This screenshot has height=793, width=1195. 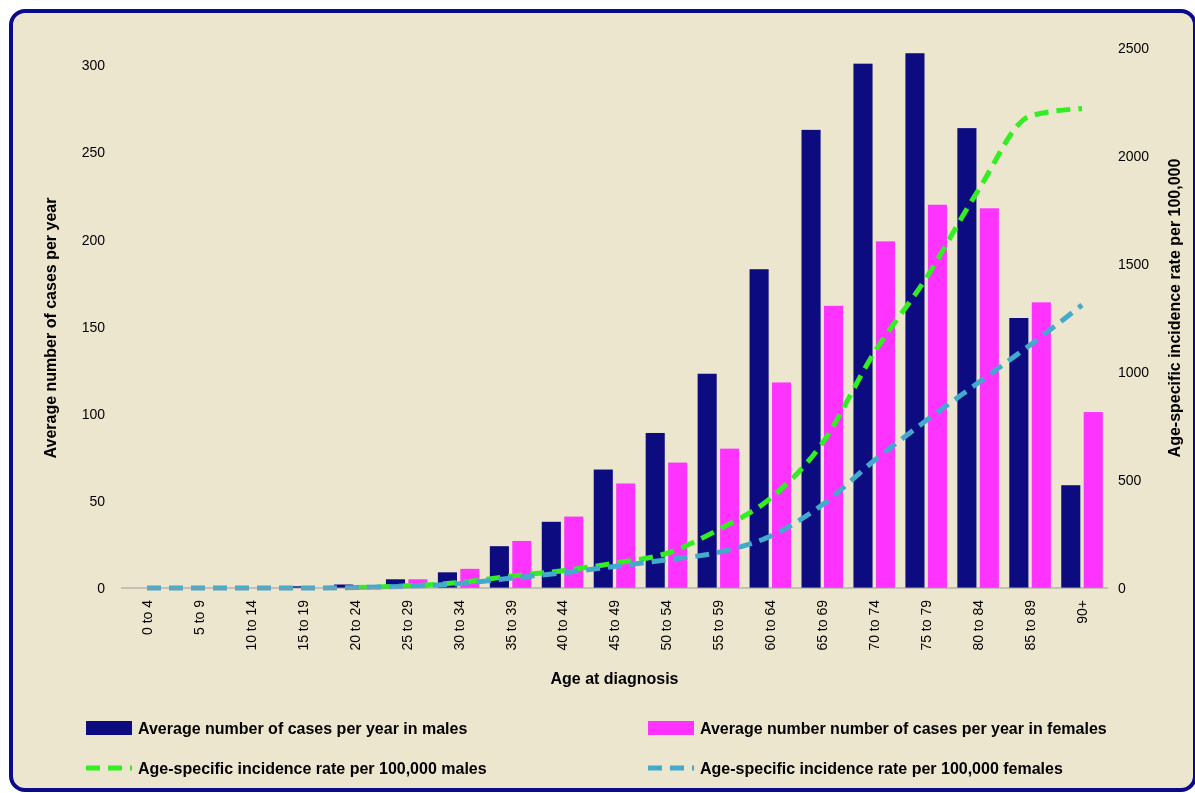 What do you see at coordinates (1029, 625) in the screenshot?
I see `x-tick-label: 85 to 89` at bounding box center [1029, 625].